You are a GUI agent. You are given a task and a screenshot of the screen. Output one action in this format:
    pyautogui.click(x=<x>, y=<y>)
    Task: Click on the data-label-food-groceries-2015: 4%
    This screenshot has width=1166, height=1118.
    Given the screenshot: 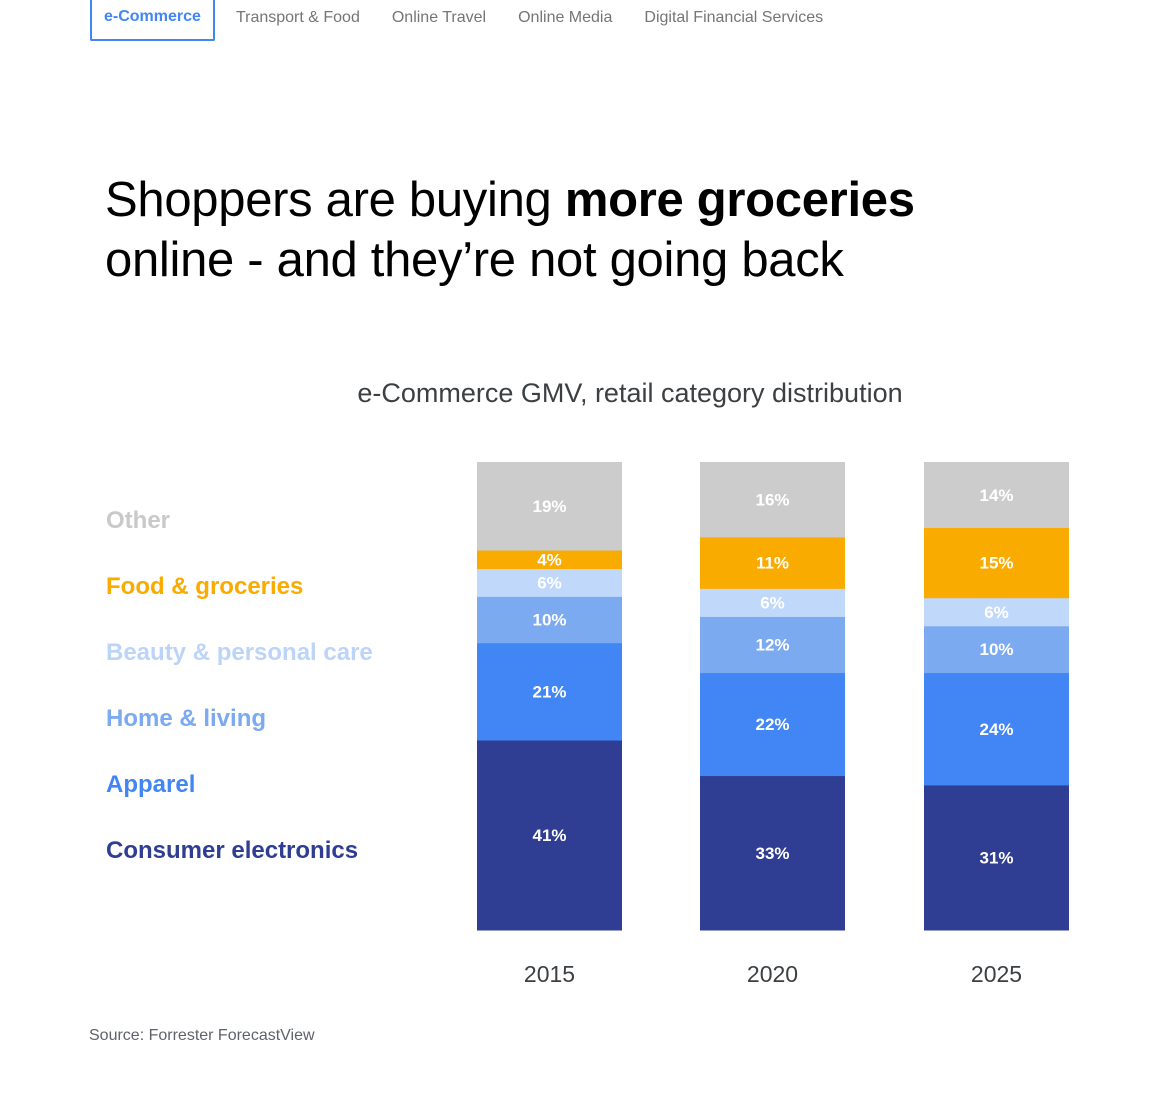 What is the action you would take?
    pyautogui.click(x=549, y=559)
    